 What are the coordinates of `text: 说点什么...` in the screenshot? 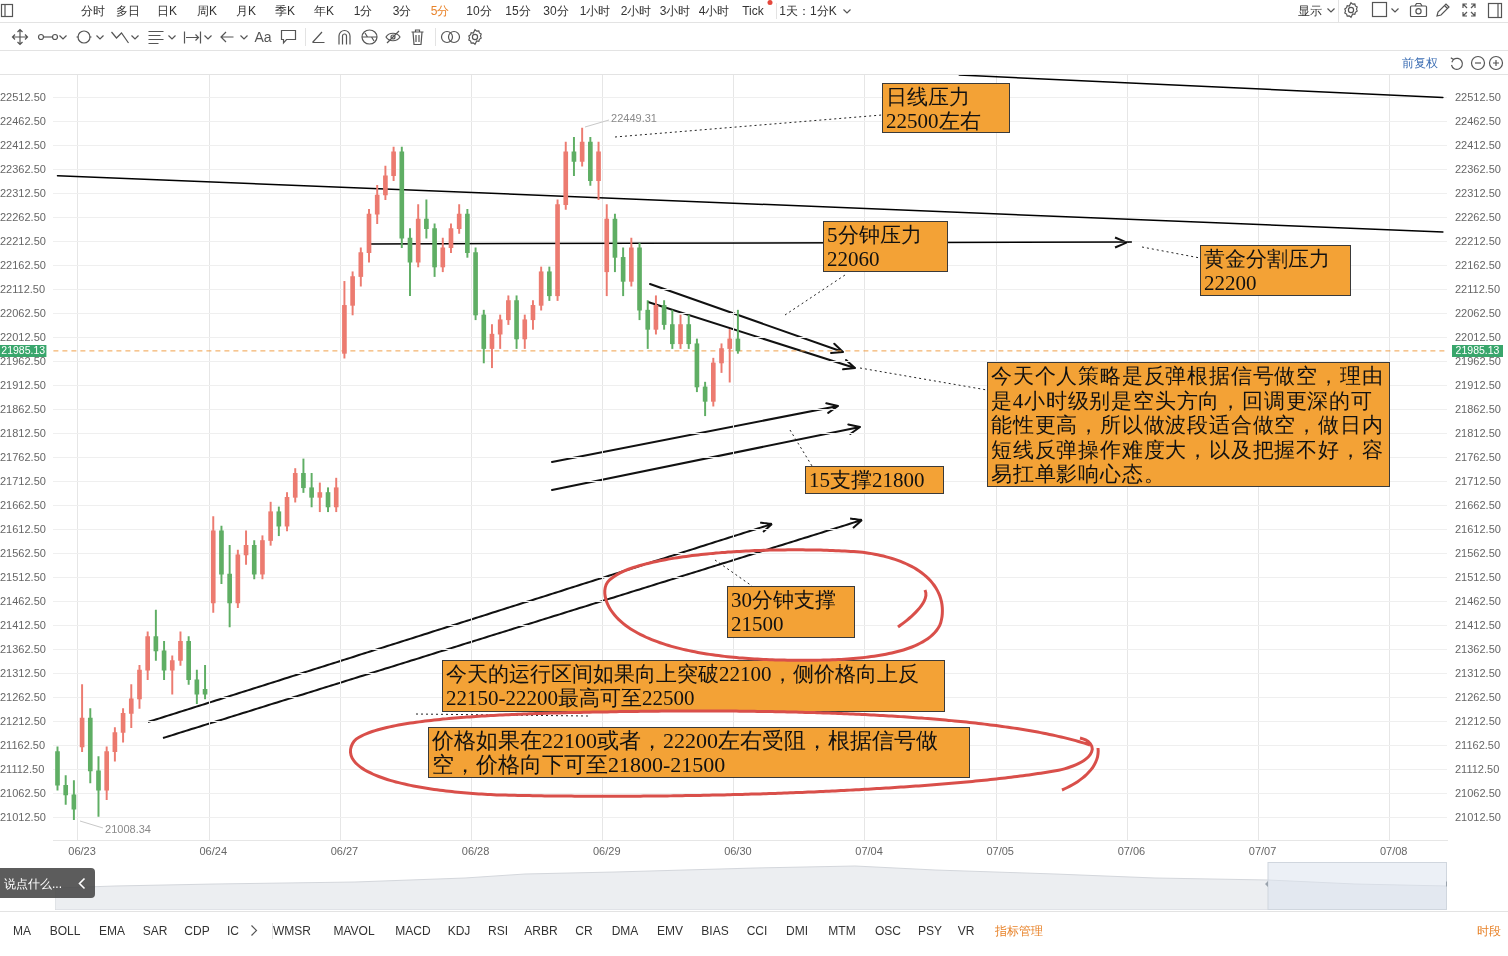 It's located at (33, 884).